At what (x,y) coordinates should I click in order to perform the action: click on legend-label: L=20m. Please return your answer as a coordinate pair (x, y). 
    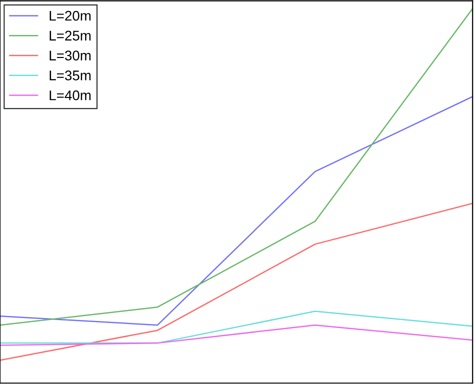
    Looking at the image, I should click on (70, 15).